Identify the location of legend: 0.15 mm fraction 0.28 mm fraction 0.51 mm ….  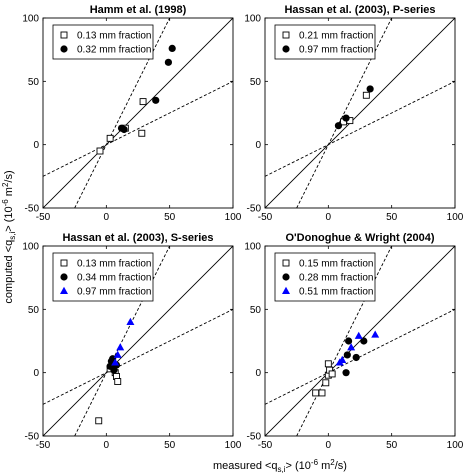
(325, 277).